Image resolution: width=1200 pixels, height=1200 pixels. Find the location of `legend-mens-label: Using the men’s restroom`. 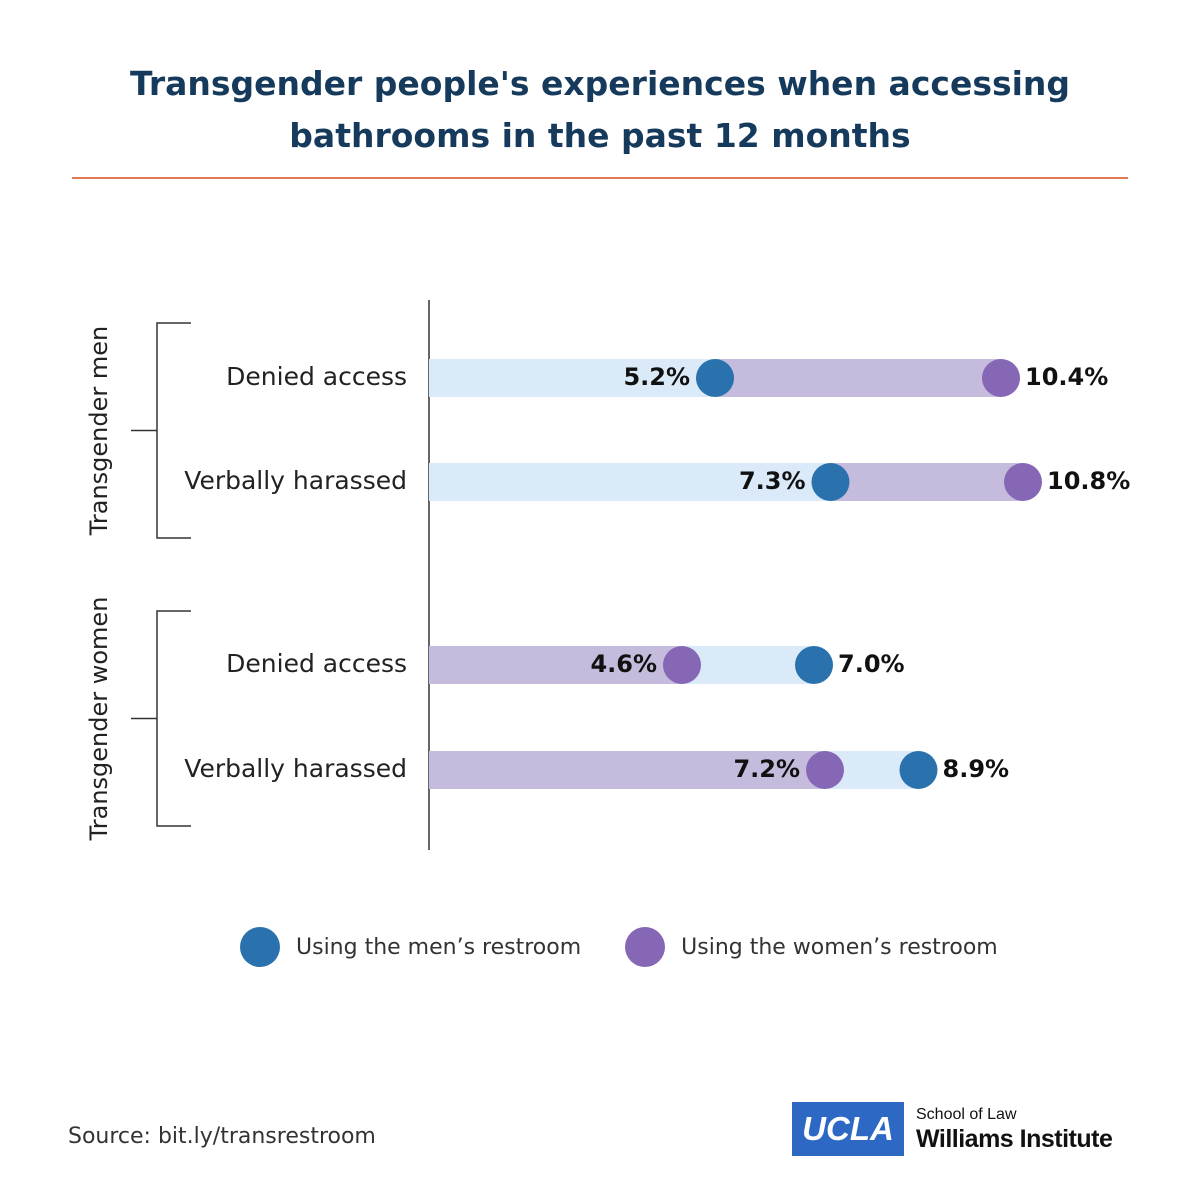

legend-mens-label: Using the men’s restroom is located at coordinates (439, 947).